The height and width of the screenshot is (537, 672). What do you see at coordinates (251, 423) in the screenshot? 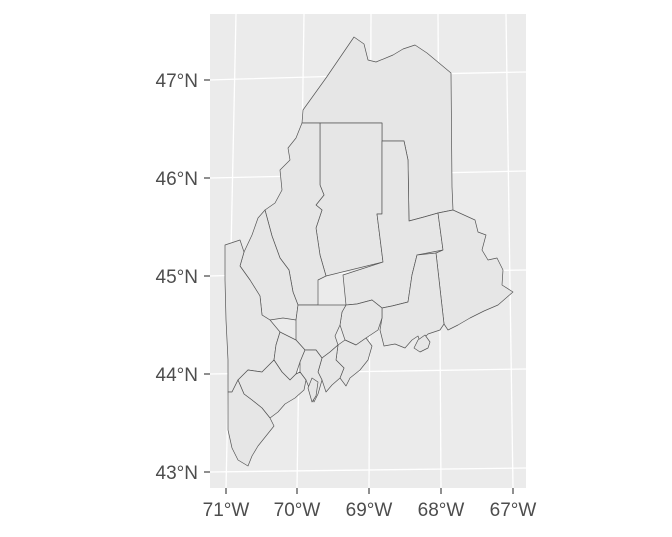
I see `county-york` at bounding box center [251, 423].